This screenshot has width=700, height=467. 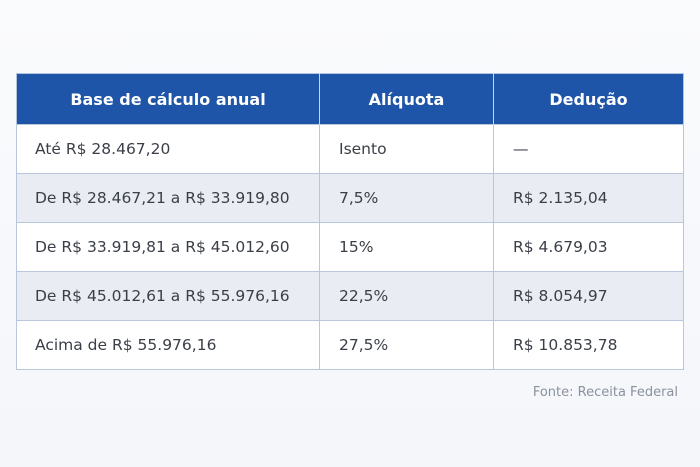 What do you see at coordinates (168, 247) in the screenshot?
I see `cell-base: De R$ 33.919,81 a R$ 45.012,60` at bounding box center [168, 247].